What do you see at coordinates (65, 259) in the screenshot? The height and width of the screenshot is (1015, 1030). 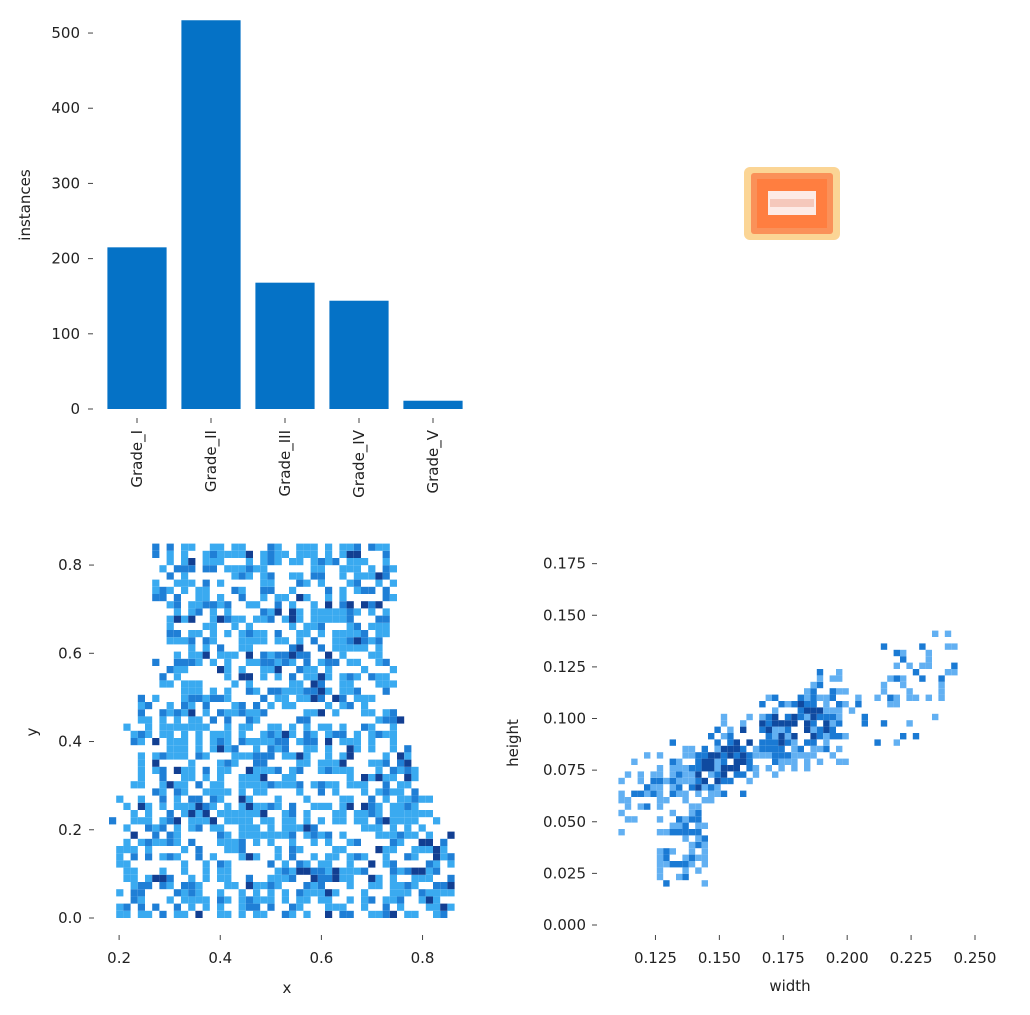 I see `bar-y-tick-label: 200` at bounding box center [65, 259].